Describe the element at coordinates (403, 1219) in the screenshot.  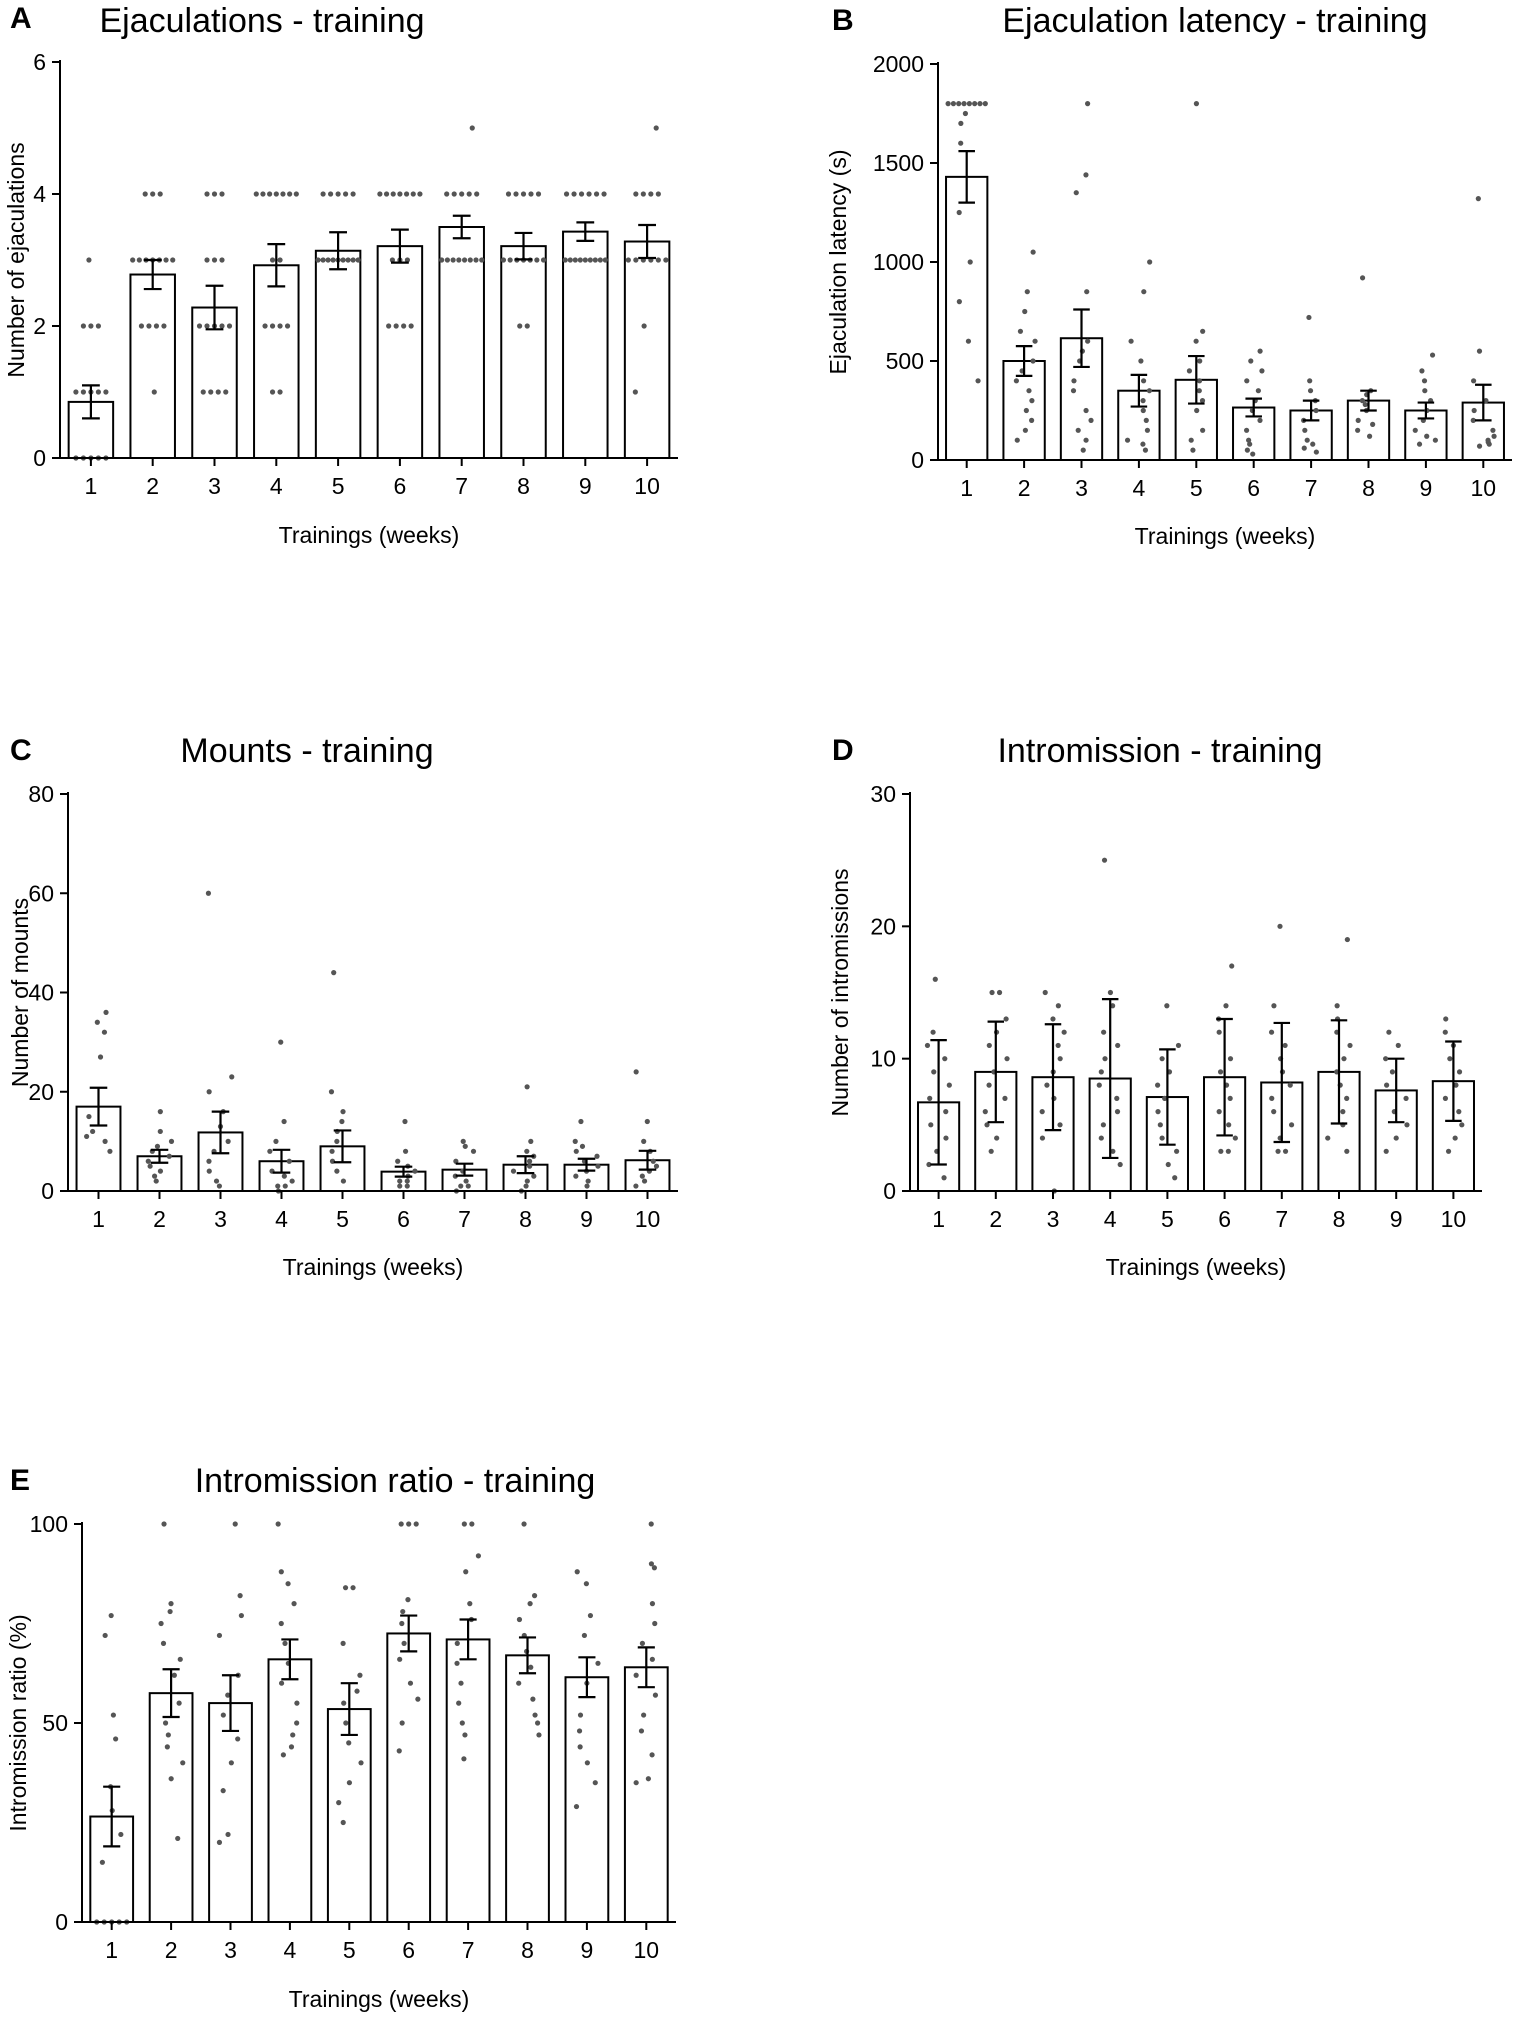
I see `x-tick-label: 6` at that location.